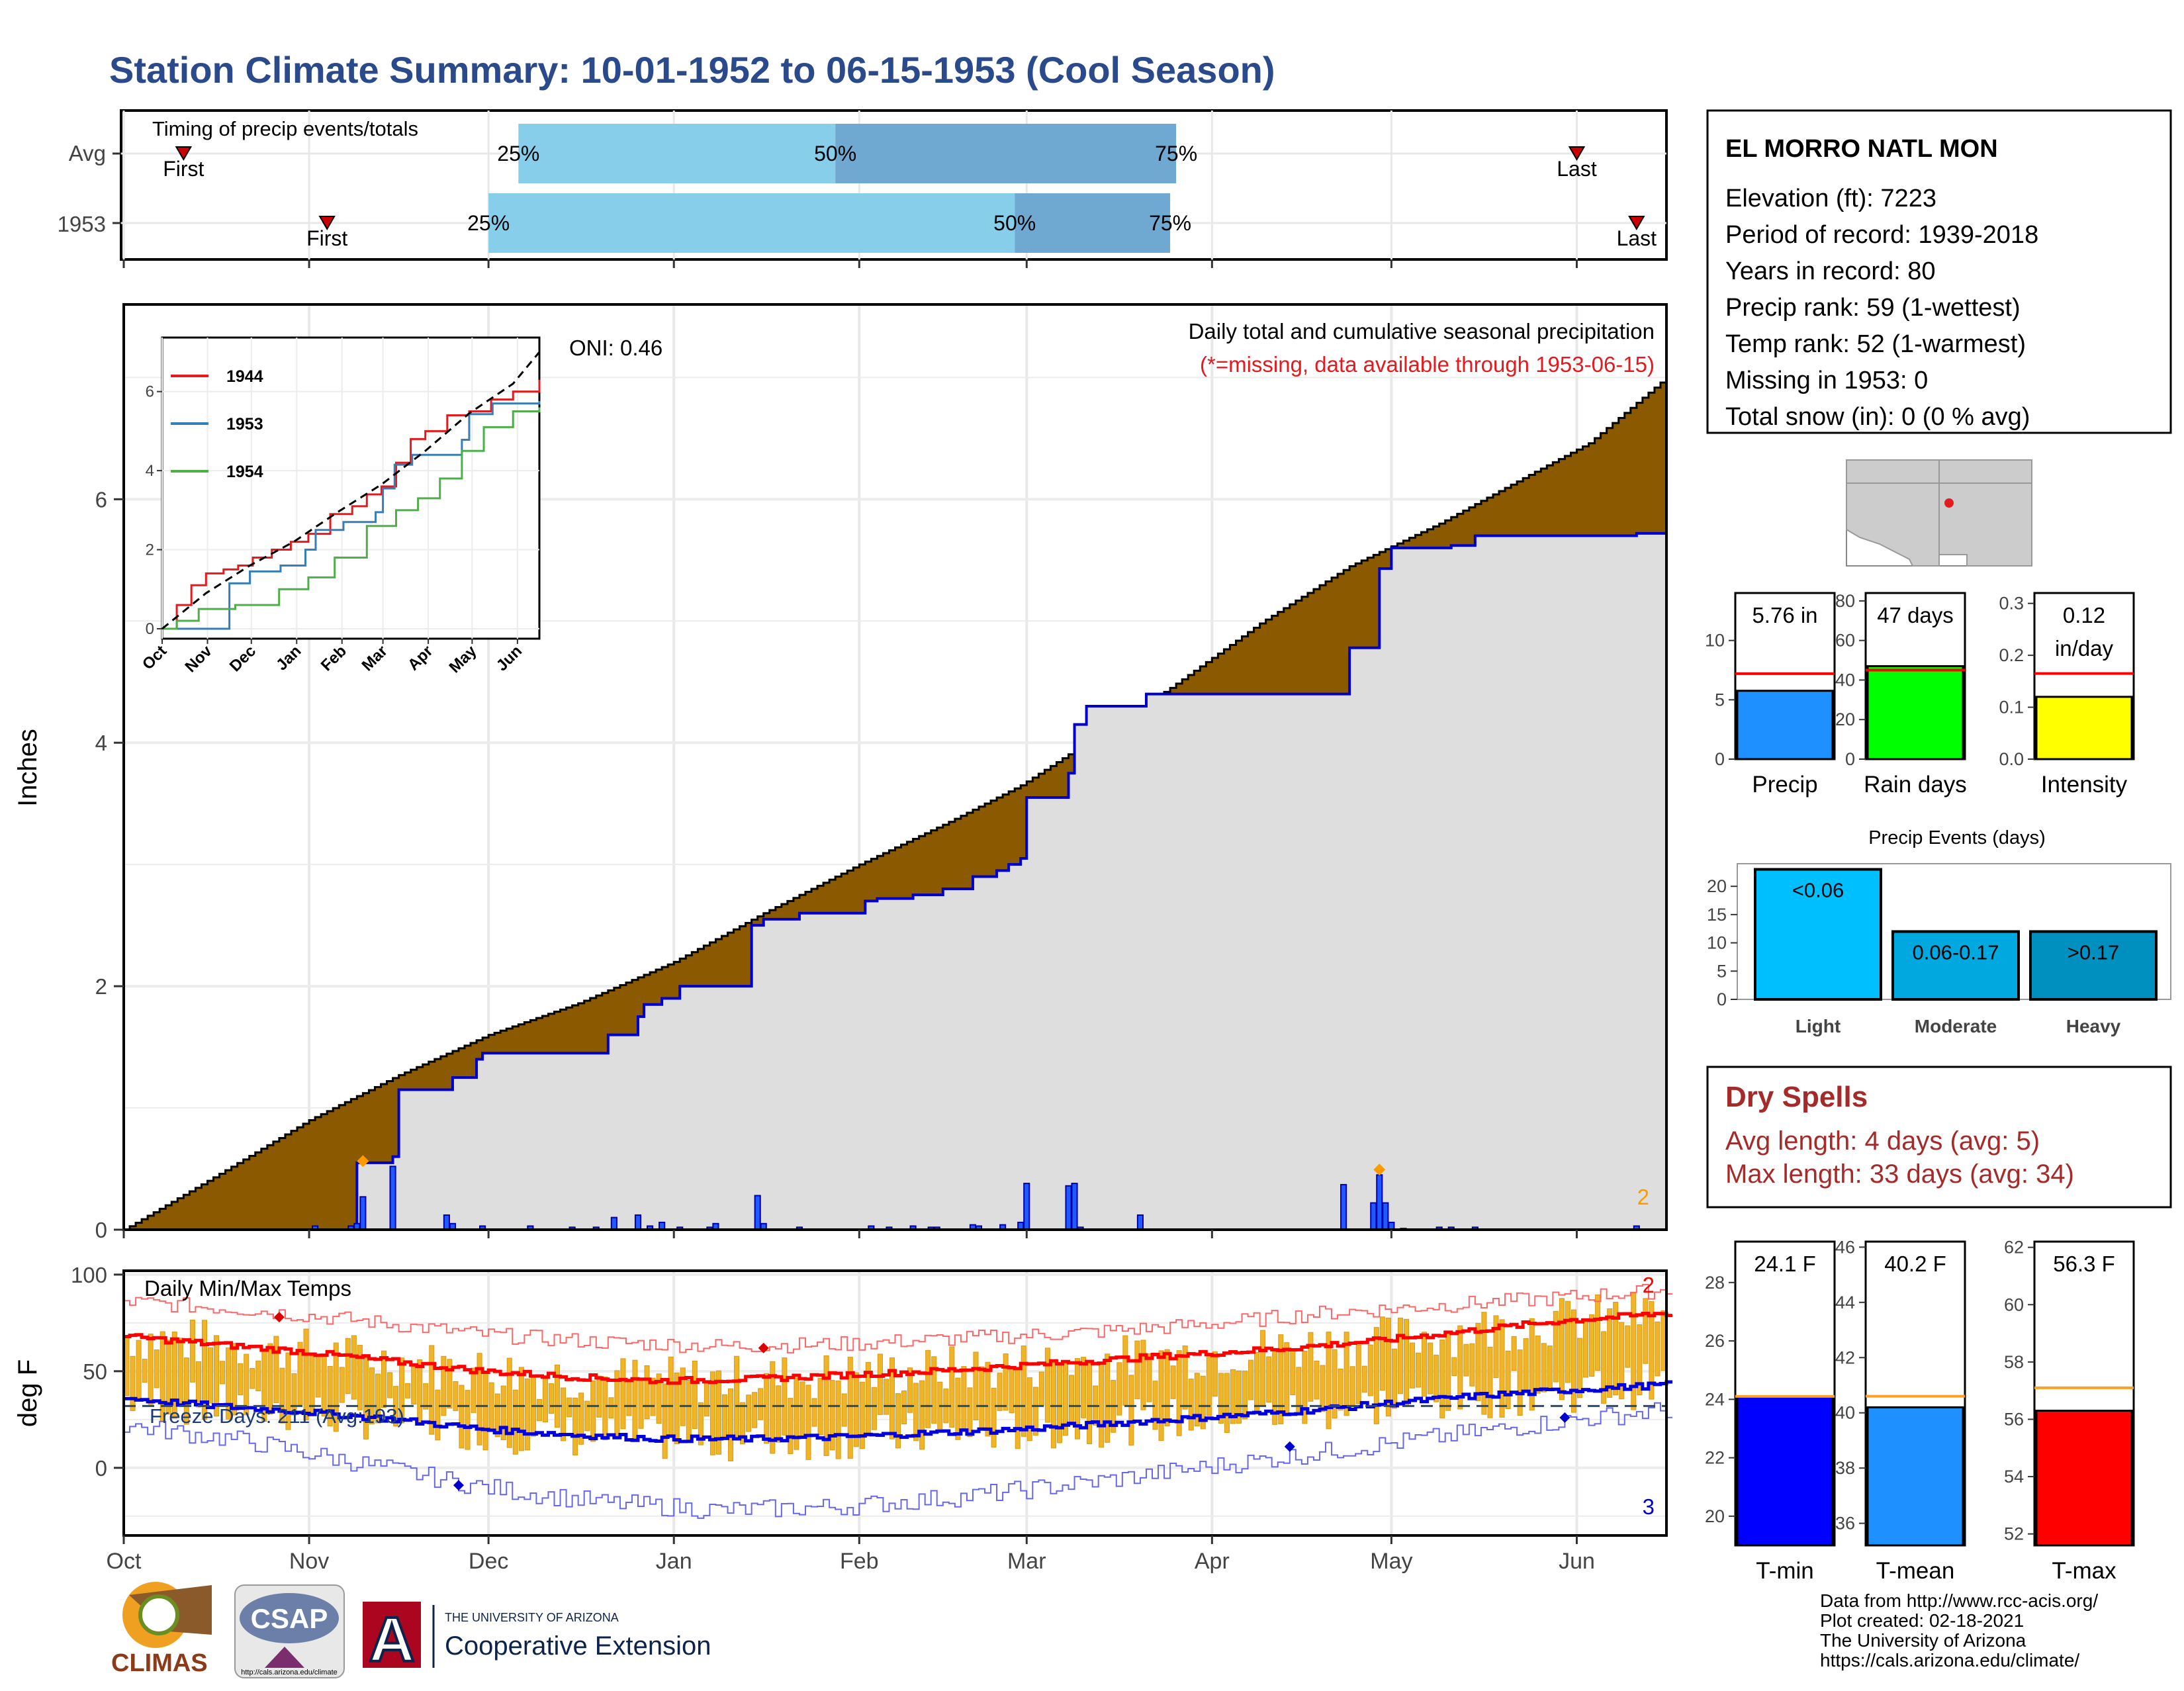 Image resolution: width=2184 pixels, height=1691 pixels. What do you see at coordinates (1915, 1264) in the screenshot?
I see `summary-panel-value-label: 40.2 F` at bounding box center [1915, 1264].